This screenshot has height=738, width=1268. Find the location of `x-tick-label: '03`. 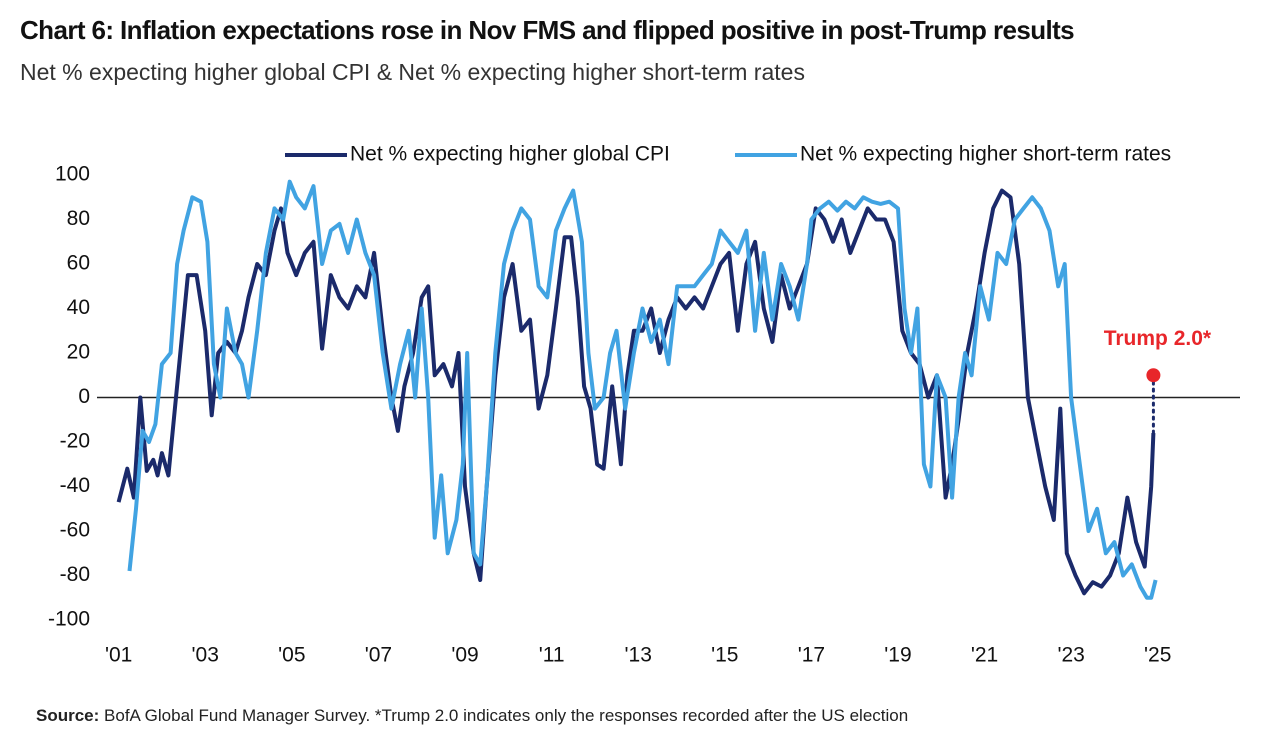

x-tick-label: '03 is located at coordinates (205, 655).